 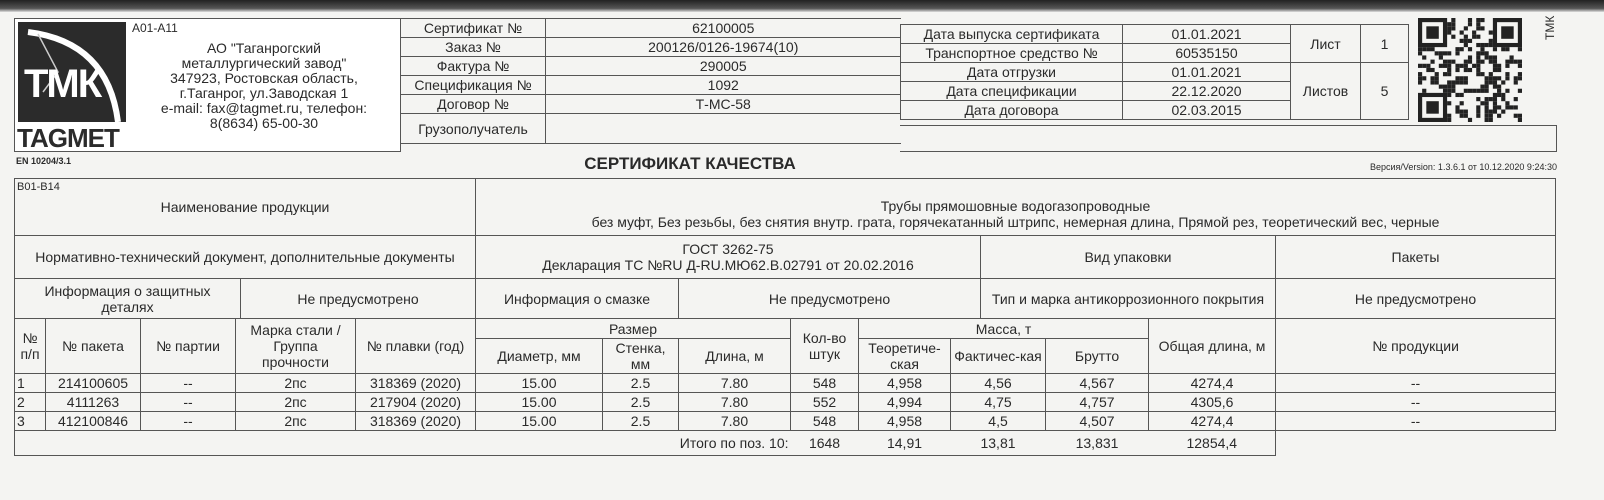 I want to click on col-theor: Теоретиче-ская, so click(x=905, y=356).